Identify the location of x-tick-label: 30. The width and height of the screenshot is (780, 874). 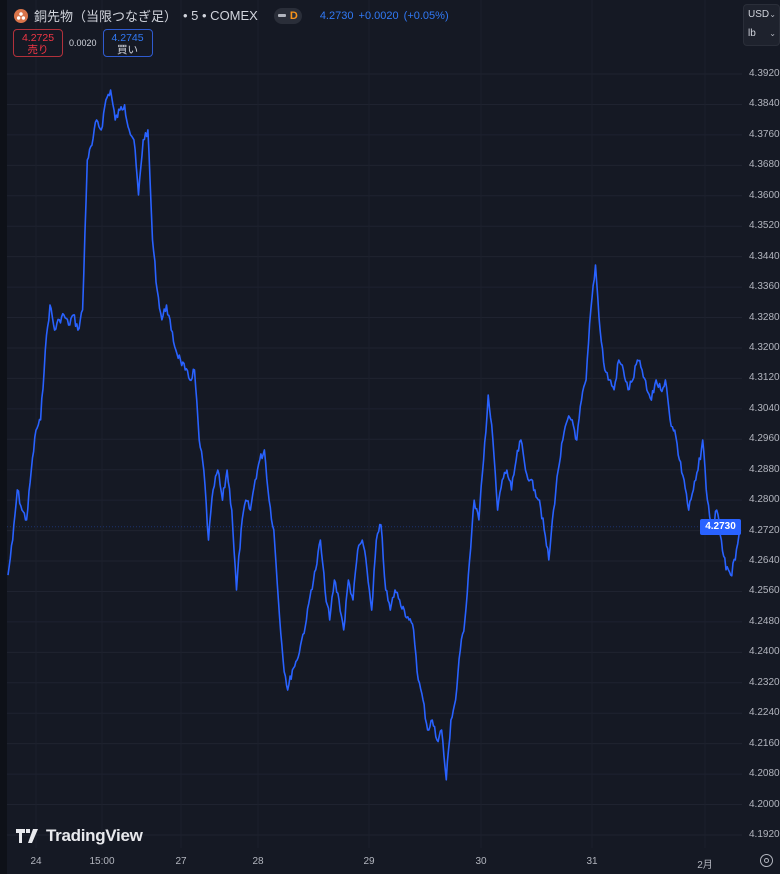
(481, 861).